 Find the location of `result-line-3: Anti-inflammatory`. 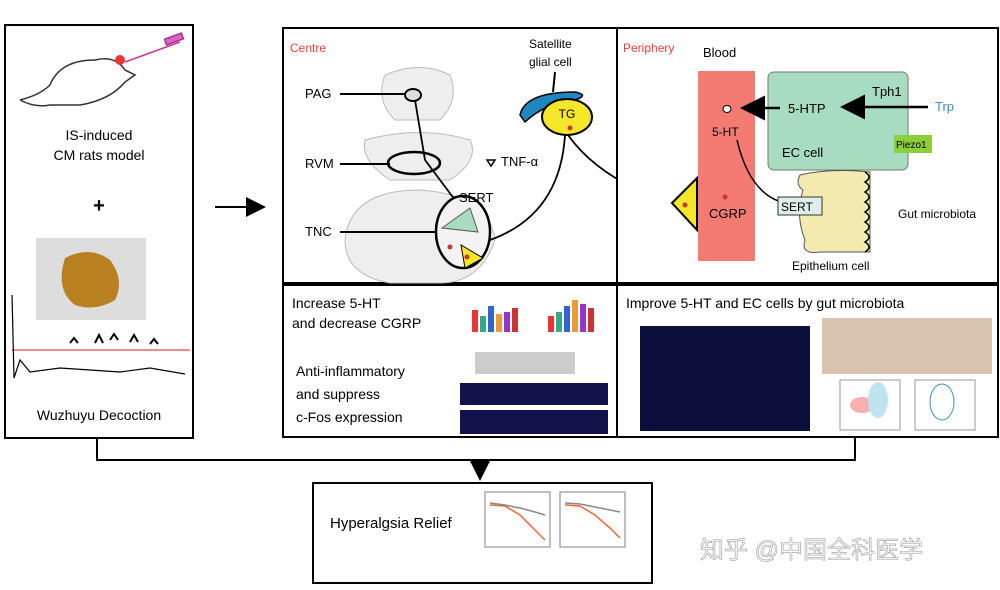

result-line-3: Anti-inflammatory is located at coordinates (350, 371).